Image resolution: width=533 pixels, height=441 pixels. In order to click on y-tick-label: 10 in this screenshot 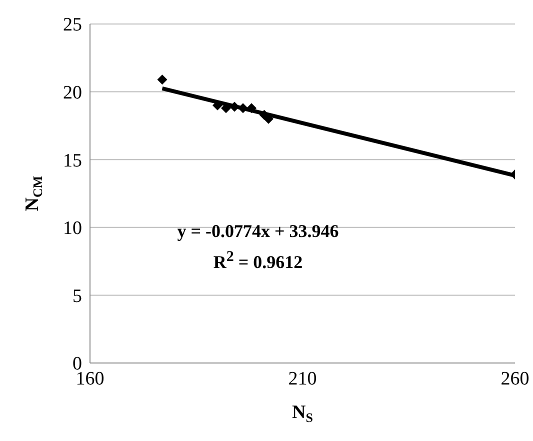, I will do `click(72, 229)`.